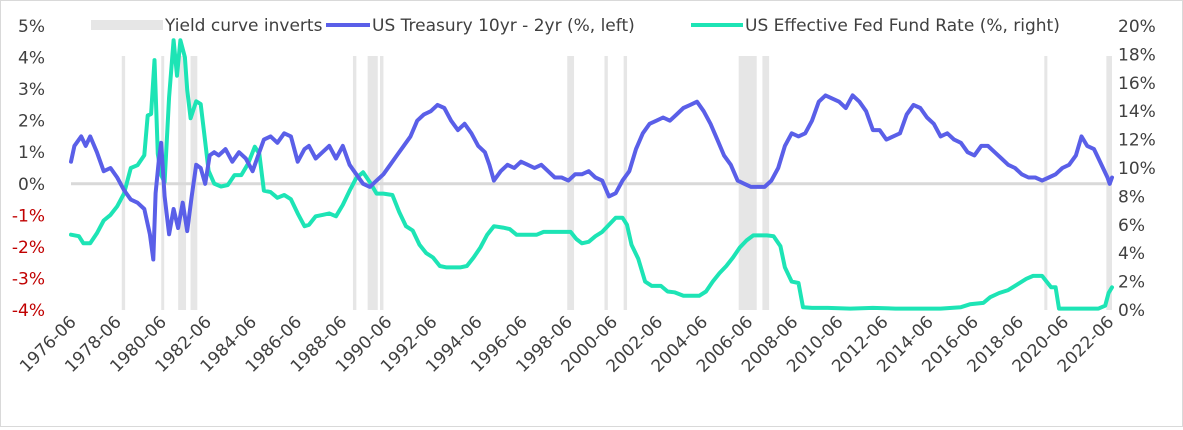 Image resolution: width=1183 pixels, height=430 pixels. I want to click on right-axis-tick-label: 10%, so click(1137, 169).